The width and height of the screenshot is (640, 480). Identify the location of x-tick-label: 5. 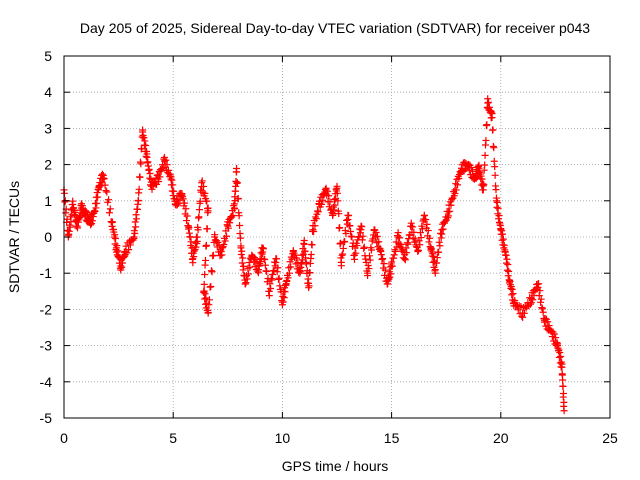
(173, 438).